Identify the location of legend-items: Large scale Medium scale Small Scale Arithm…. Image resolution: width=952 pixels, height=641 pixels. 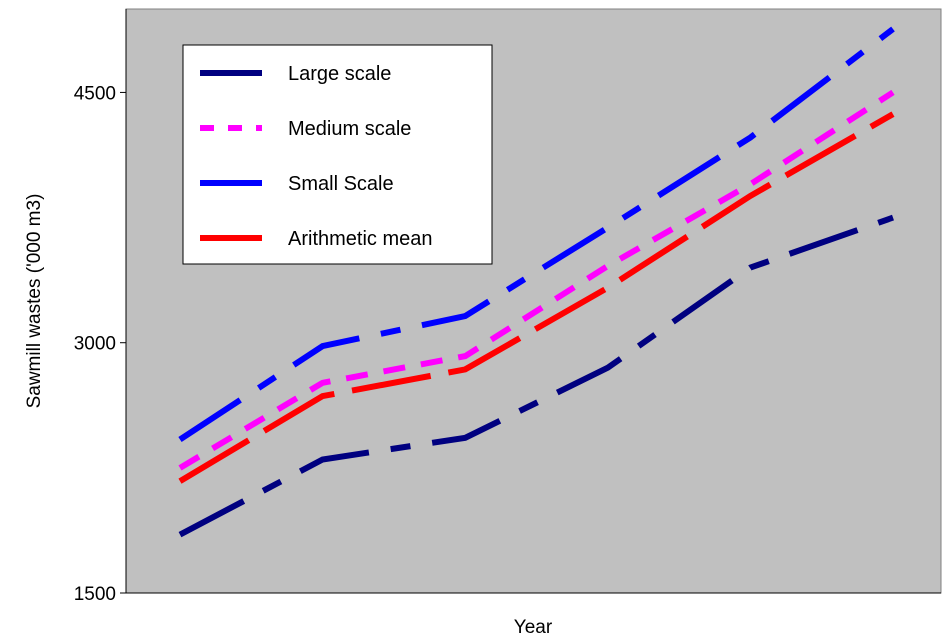
(316, 156).